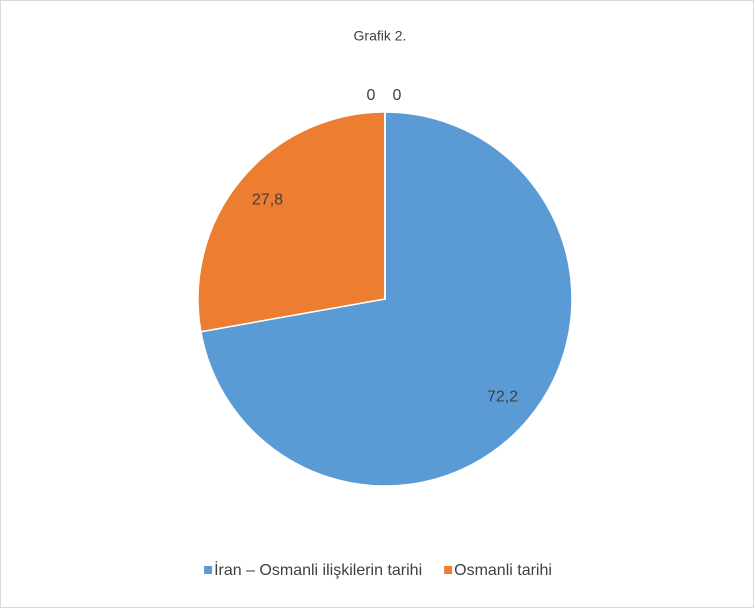 This screenshot has width=754, height=608. I want to click on chart-title: Grafik 2., so click(380, 36).